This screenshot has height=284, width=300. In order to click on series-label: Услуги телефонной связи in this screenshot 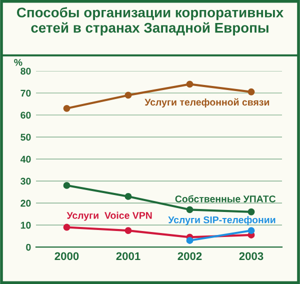, I will do `click(207, 103)`.